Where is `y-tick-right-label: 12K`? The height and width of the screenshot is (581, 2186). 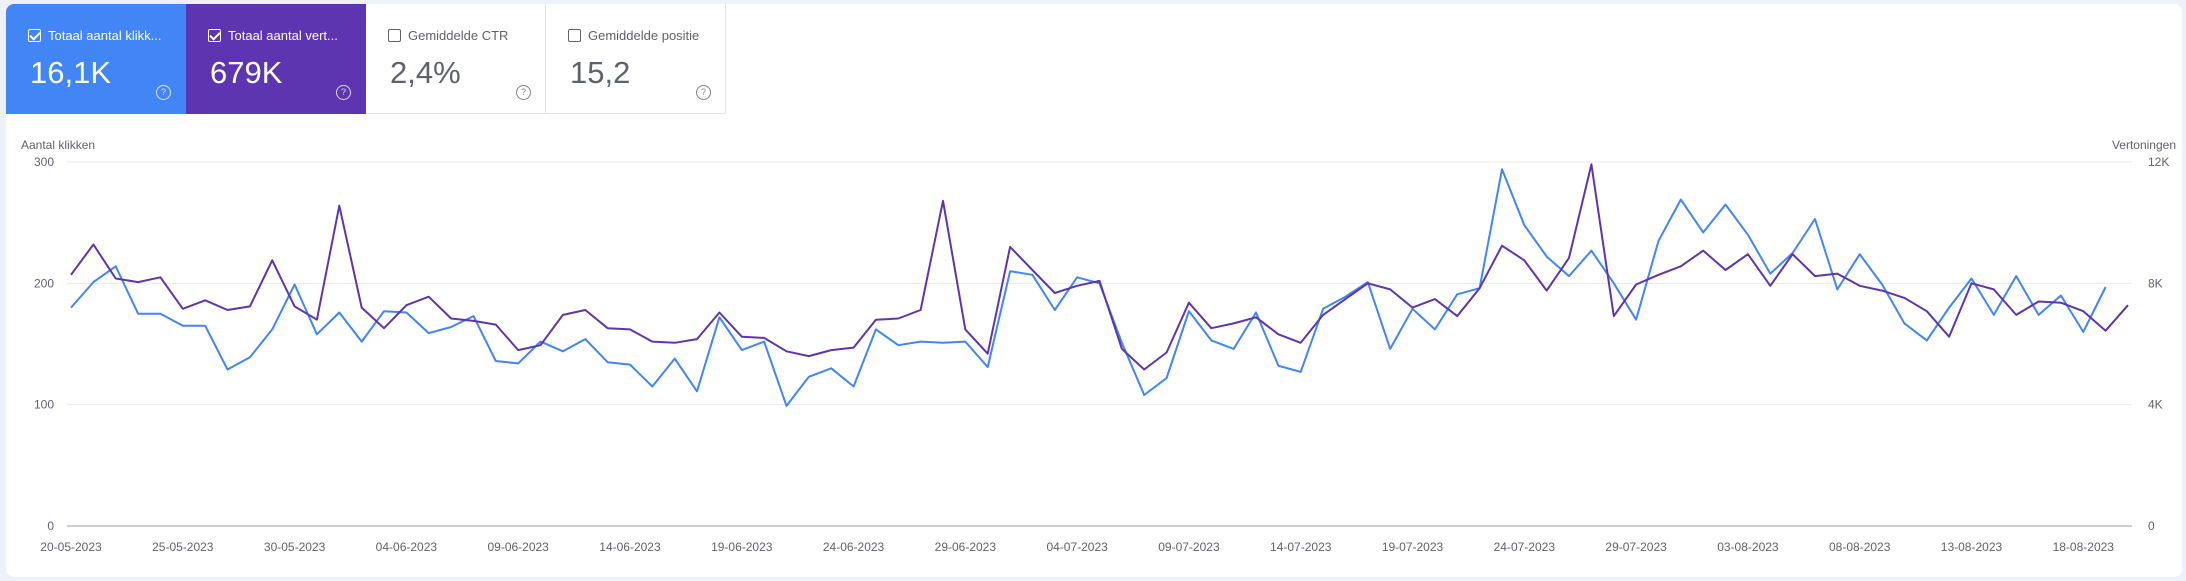
y-tick-right-label: 12K is located at coordinates (2158, 162).